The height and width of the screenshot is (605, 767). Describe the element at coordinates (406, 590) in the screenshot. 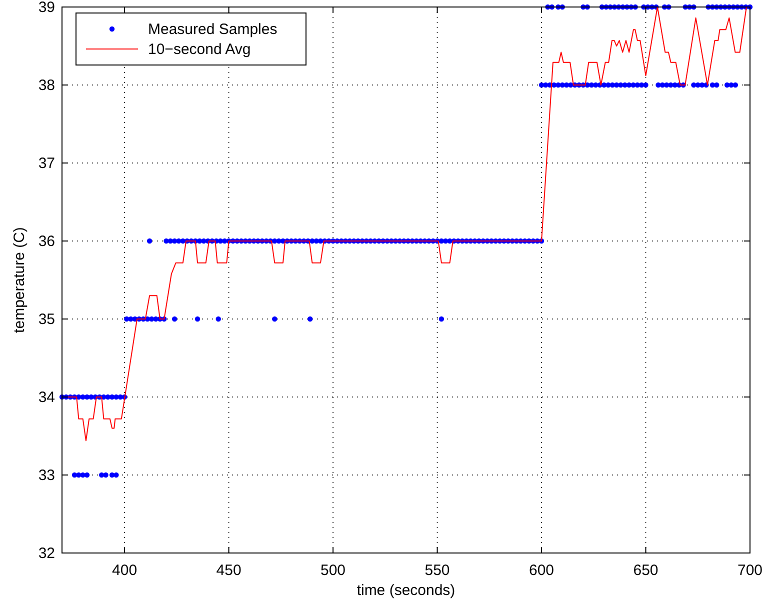

I see `x-axis-title: time (seconds)` at that location.